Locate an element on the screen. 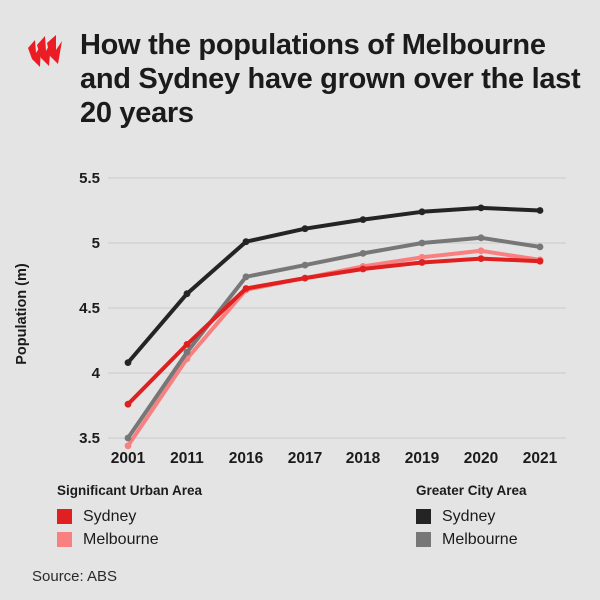 The width and height of the screenshot is (600, 600). legend-group-significant-urban-area: Significant Urban Area Sydney Melbourne is located at coordinates (129, 517).